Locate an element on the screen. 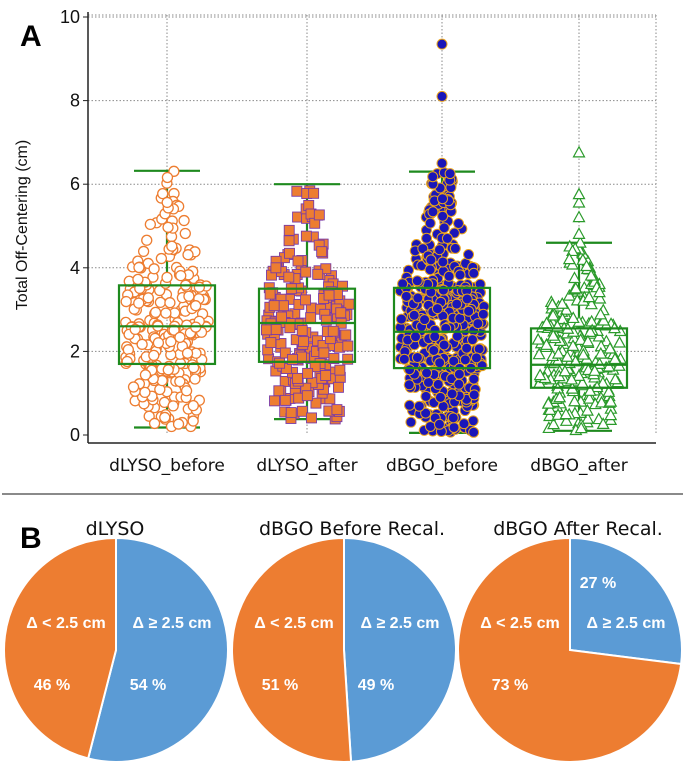 This screenshot has height=762, width=685. y-tick-label: 2 is located at coordinates (75, 351).